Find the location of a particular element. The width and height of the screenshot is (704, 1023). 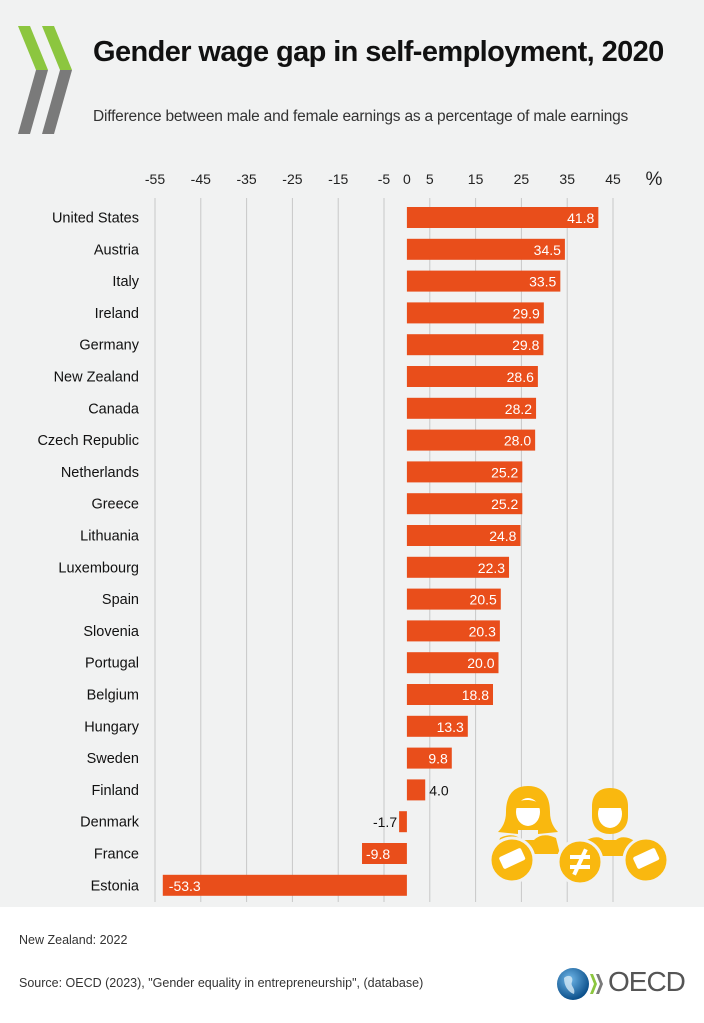

title-rest: in self-employment, 2020 is located at coordinates (494, 52).